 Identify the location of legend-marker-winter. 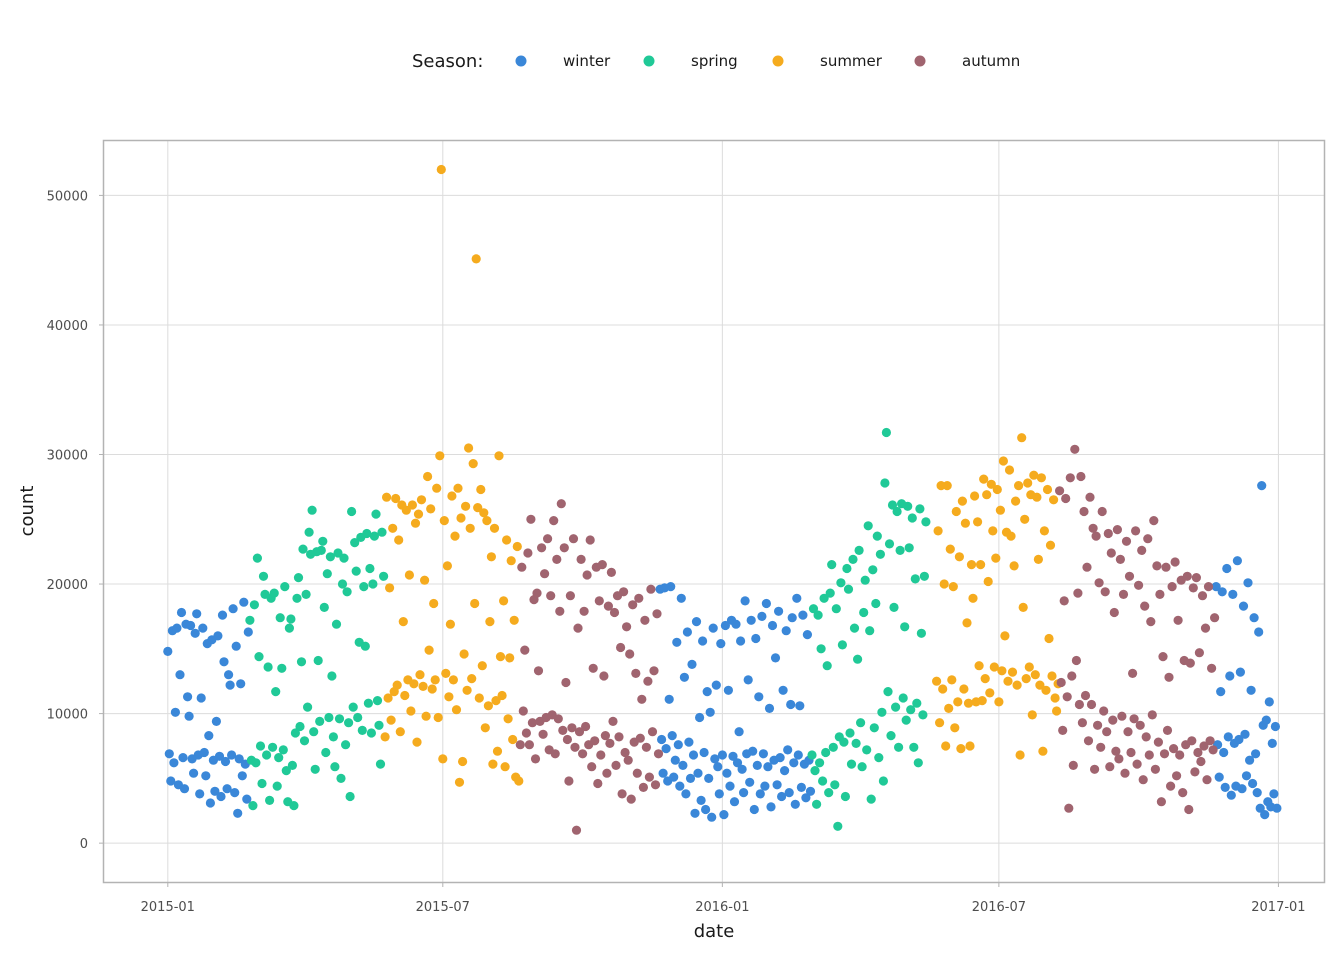
(521, 61).